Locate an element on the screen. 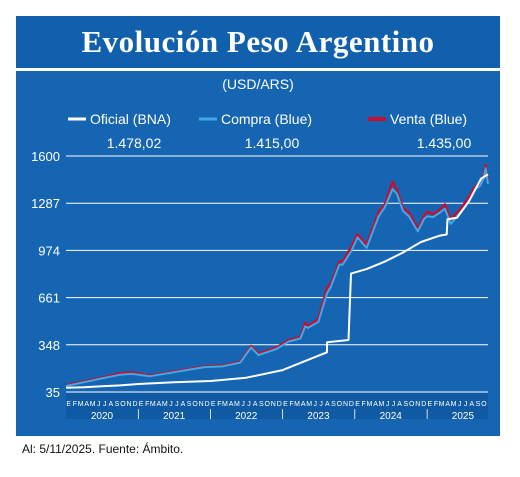 This screenshot has height=477, width=520. last-value-2: 1.435,00 is located at coordinates (444, 143).